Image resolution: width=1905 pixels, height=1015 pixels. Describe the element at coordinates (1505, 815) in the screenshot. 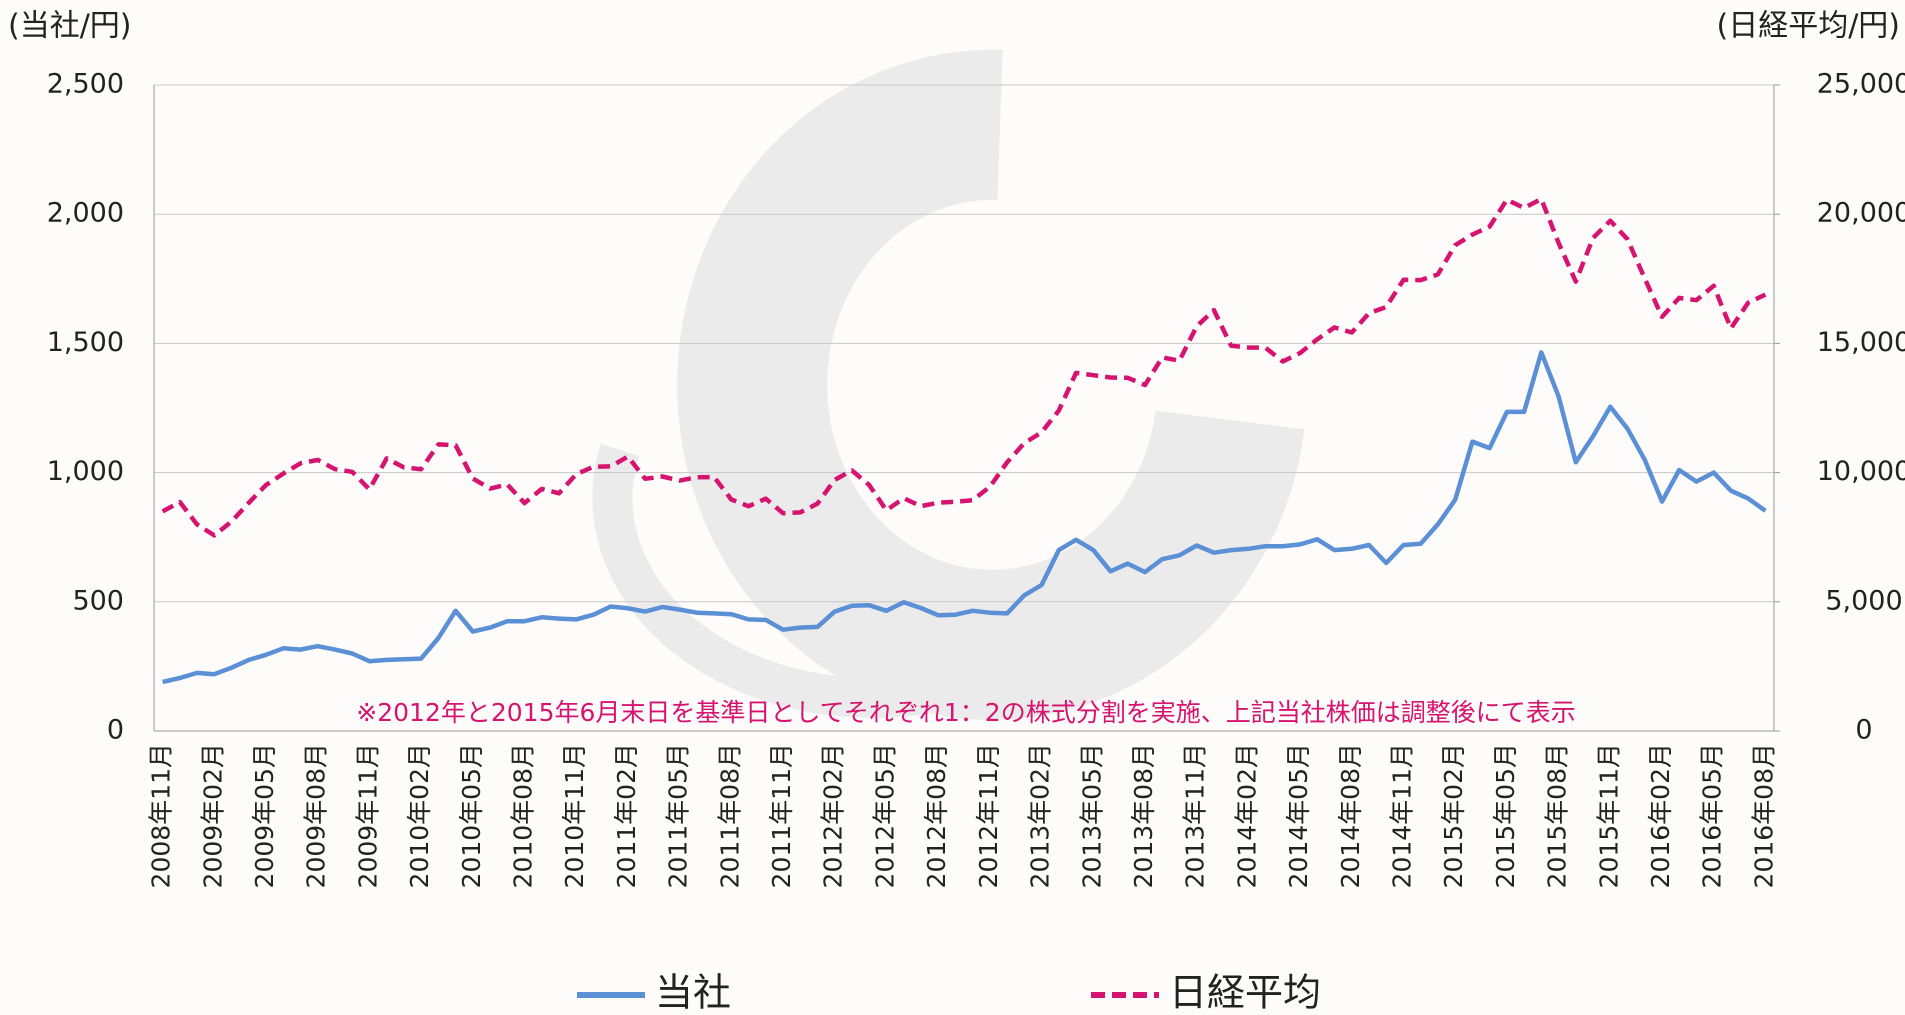

I see `x-tick-label: 2015年05月` at that location.